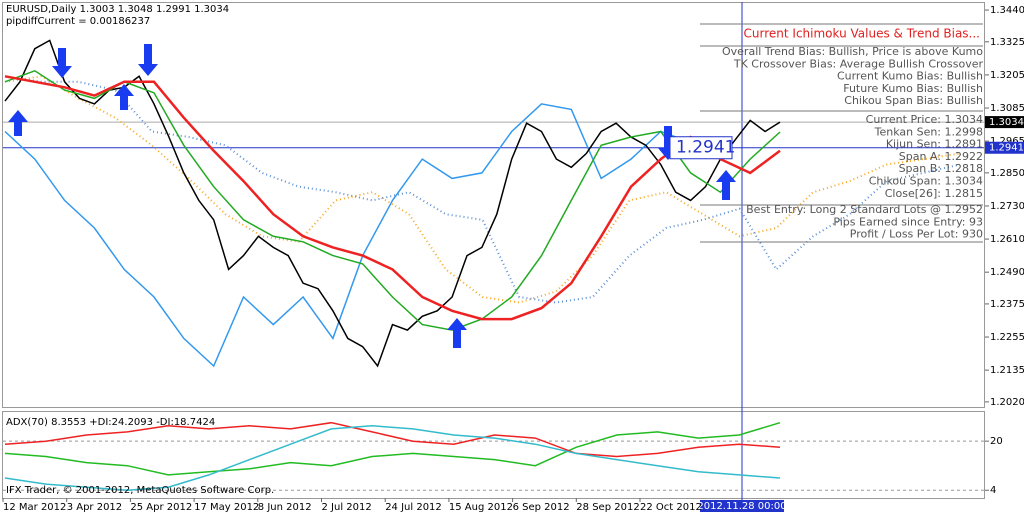  What do you see at coordinates (913, 88) in the screenshot?
I see `info-line: Future Kumo Bias: Bullish` at bounding box center [913, 88].